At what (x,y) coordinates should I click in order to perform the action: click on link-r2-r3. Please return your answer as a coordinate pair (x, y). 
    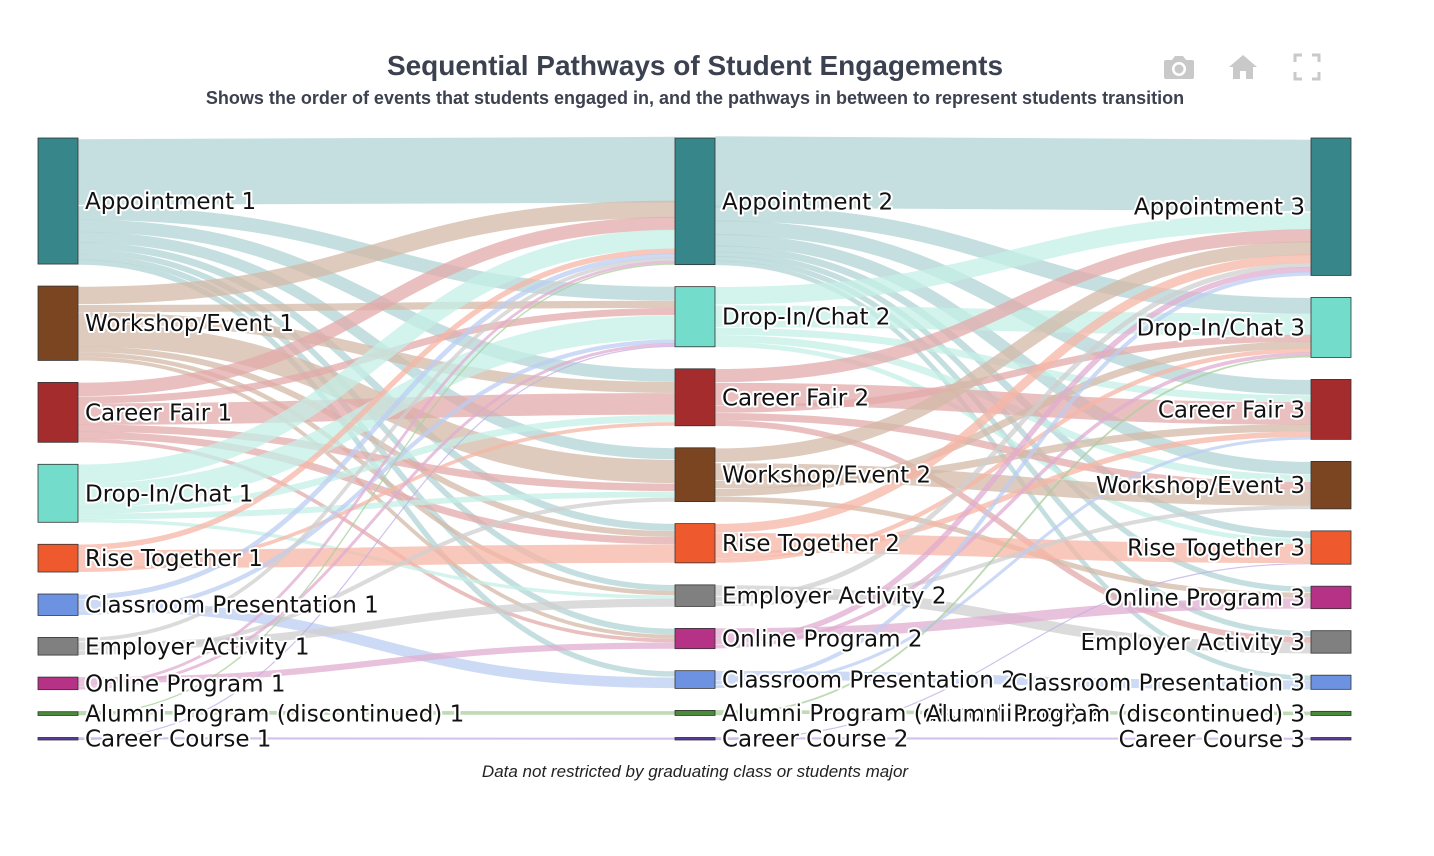
    Looking at the image, I should click on (1013, 548).